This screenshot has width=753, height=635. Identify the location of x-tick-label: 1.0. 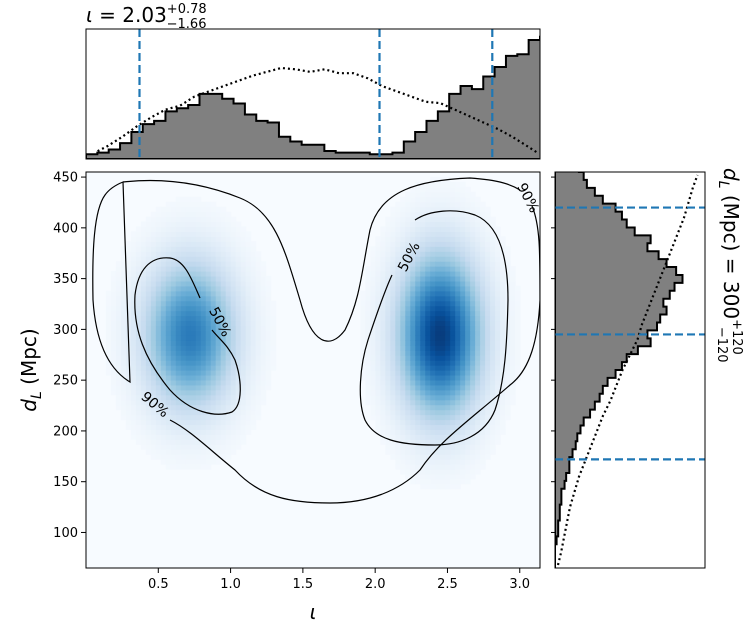
(230, 584).